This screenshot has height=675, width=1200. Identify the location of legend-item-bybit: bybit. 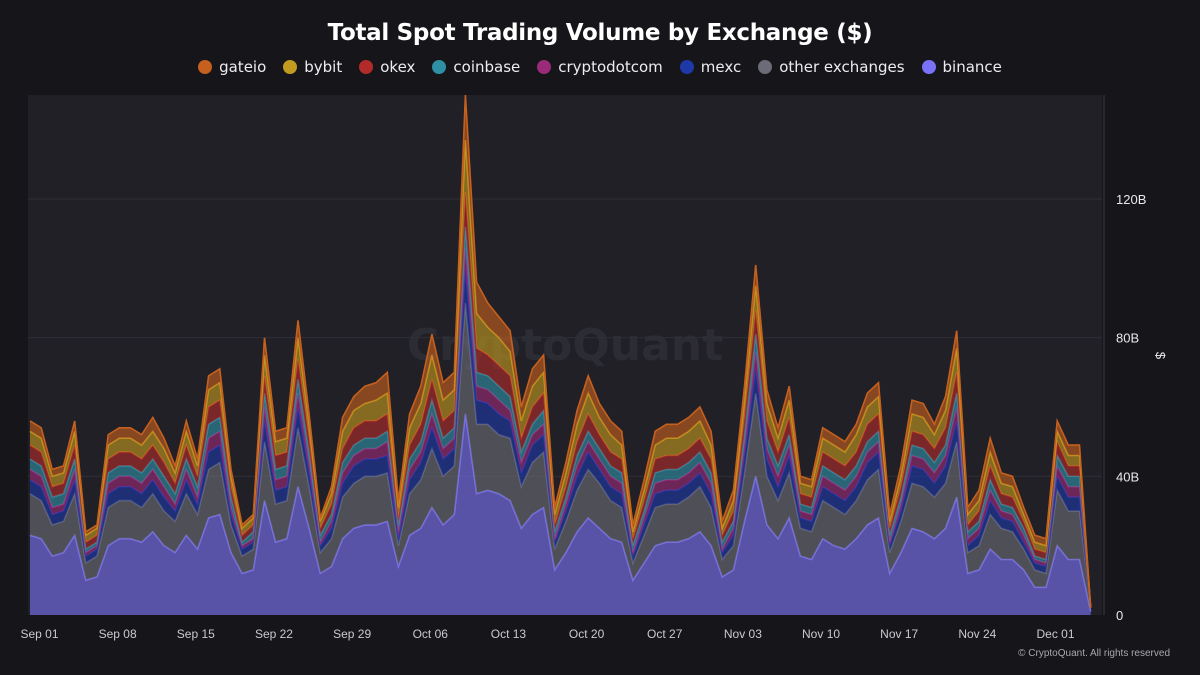
(312, 67).